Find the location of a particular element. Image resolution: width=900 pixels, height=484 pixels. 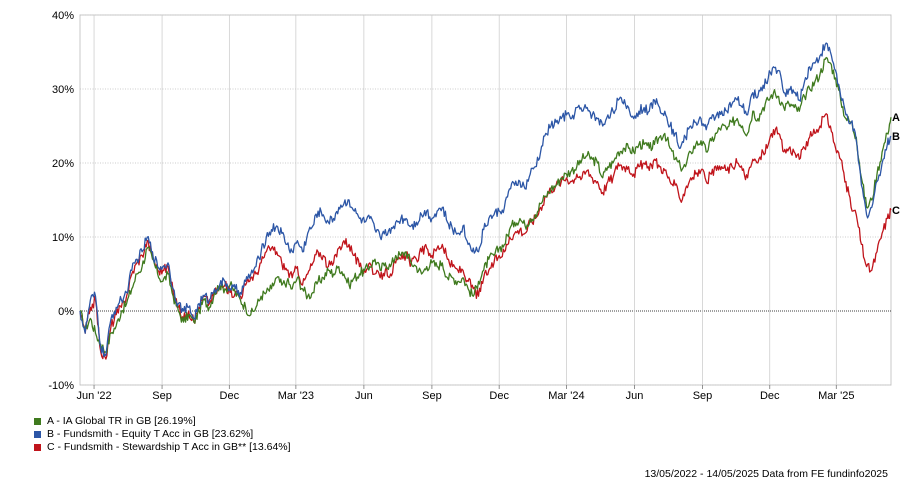

y-tick-label: -10% is located at coordinates (61, 386).